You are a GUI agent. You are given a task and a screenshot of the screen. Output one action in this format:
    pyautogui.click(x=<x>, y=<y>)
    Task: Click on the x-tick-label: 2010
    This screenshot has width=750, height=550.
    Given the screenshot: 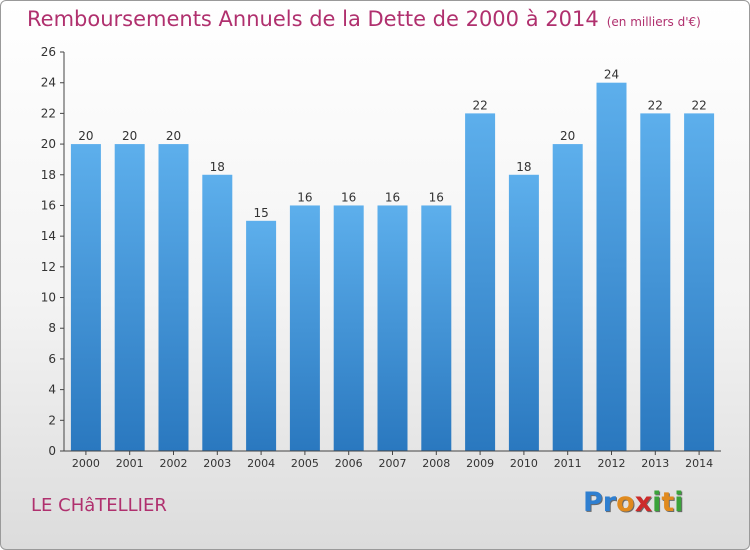 What is the action you would take?
    pyautogui.click(x=524, y=463)
    